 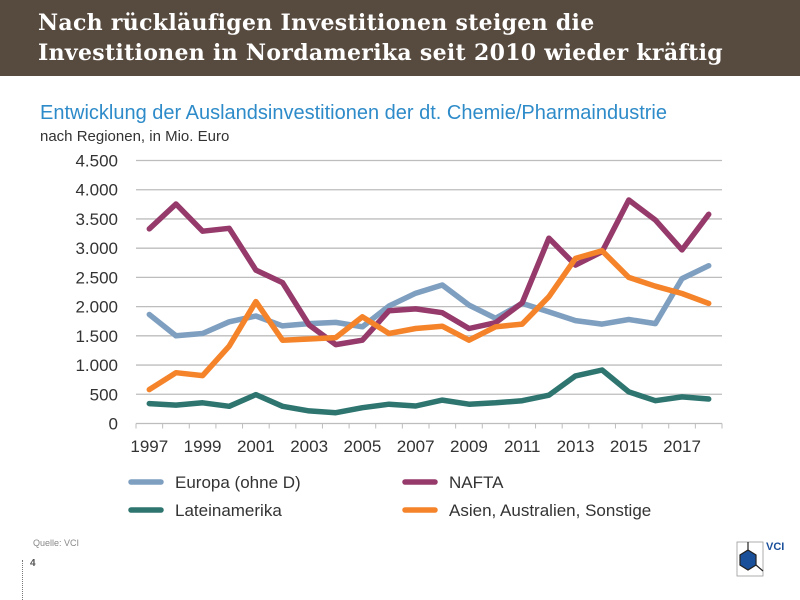 What do you see at coordinates (682, 446) in the screenshot?
I see `x-tick-label: 2017` at bounding box center [682, 446].